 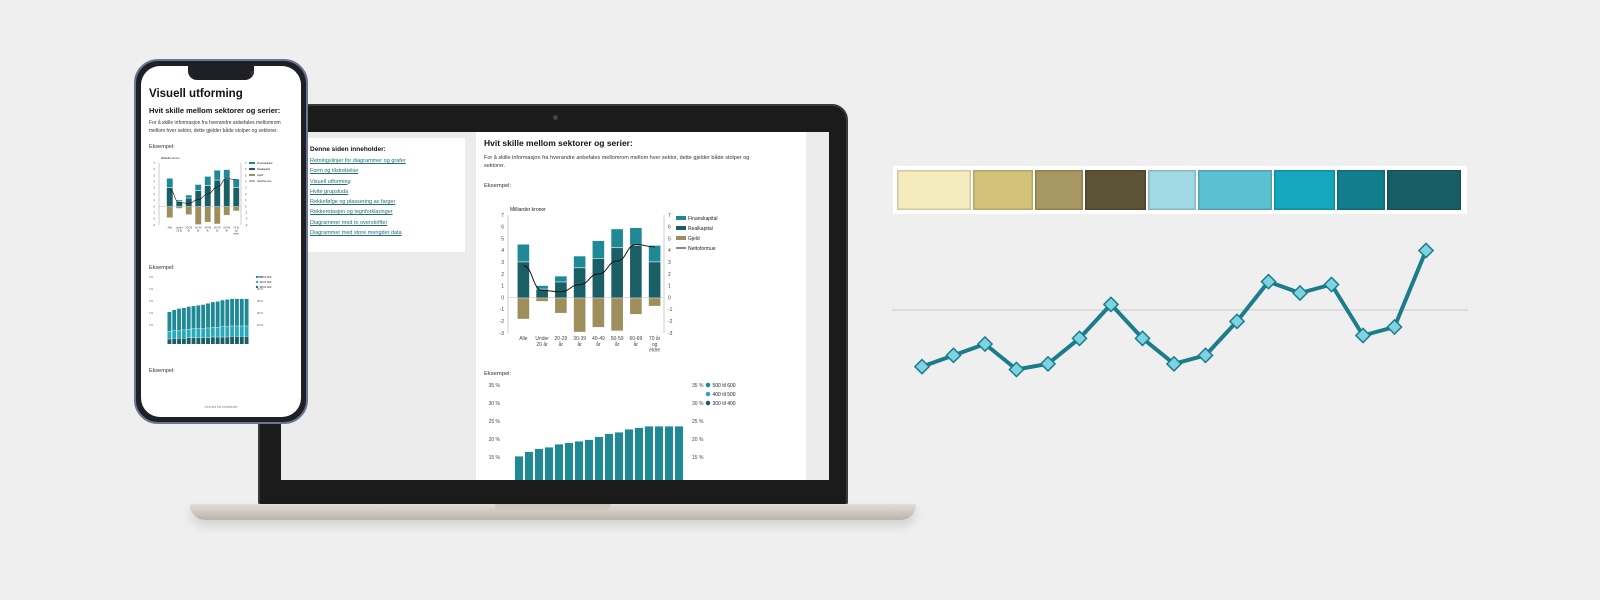 I want to click on phone-heading: Hvit skille mellom sektorer og serier:, so click(x=215, y=110).